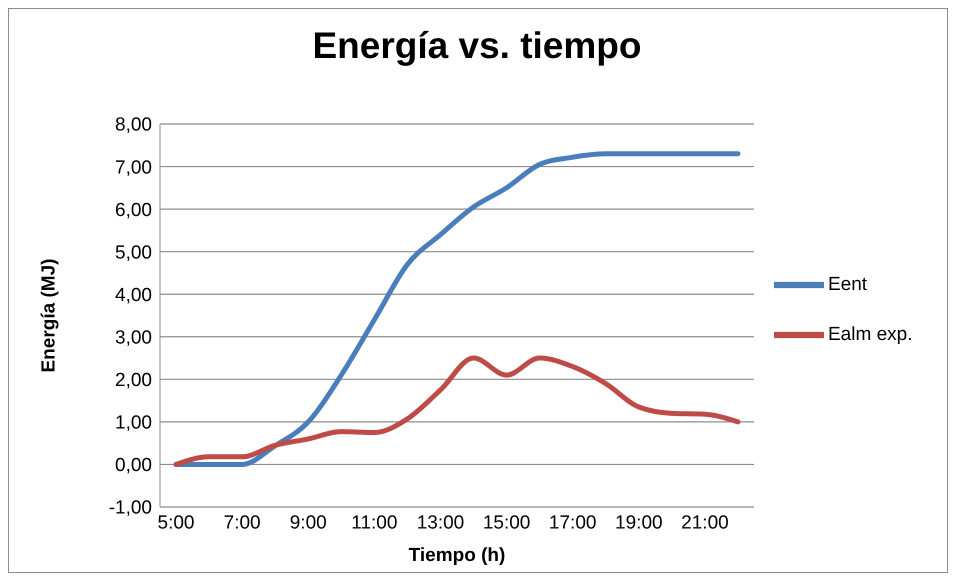  Describe the element at coordinates (133, 295) in the screenshot. I see `y-tick-label: 4,00` at that location.